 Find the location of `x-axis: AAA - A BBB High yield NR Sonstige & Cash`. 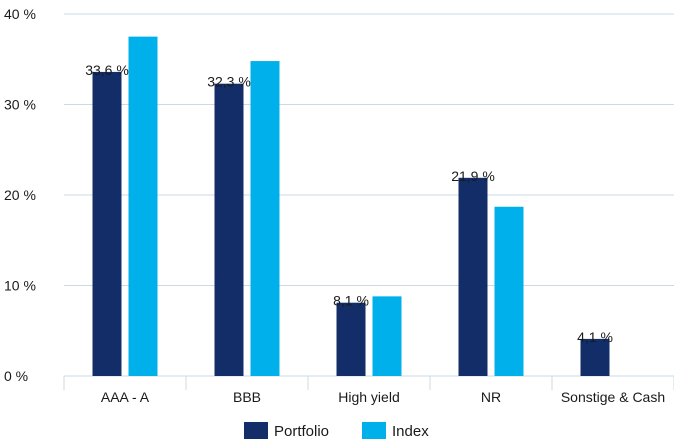

x-axis: AAA - A BBB High yield NR Sonstige & Cash is located at coordinates (368, 390).